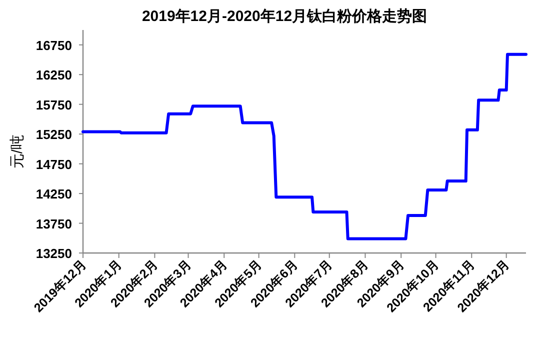 The image size is (549, 339). I want to click on y-tick-label: 16250, so click(54, 75).